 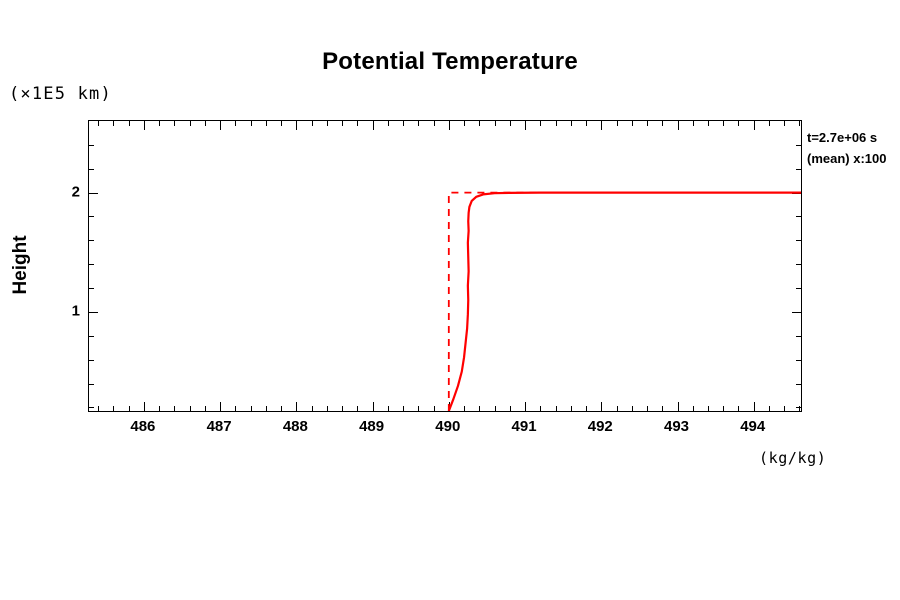 What do you see at coordinates (143, 426) in the screenshot?
I see `x-tick-label: 486` at bounding box center [143, 426].